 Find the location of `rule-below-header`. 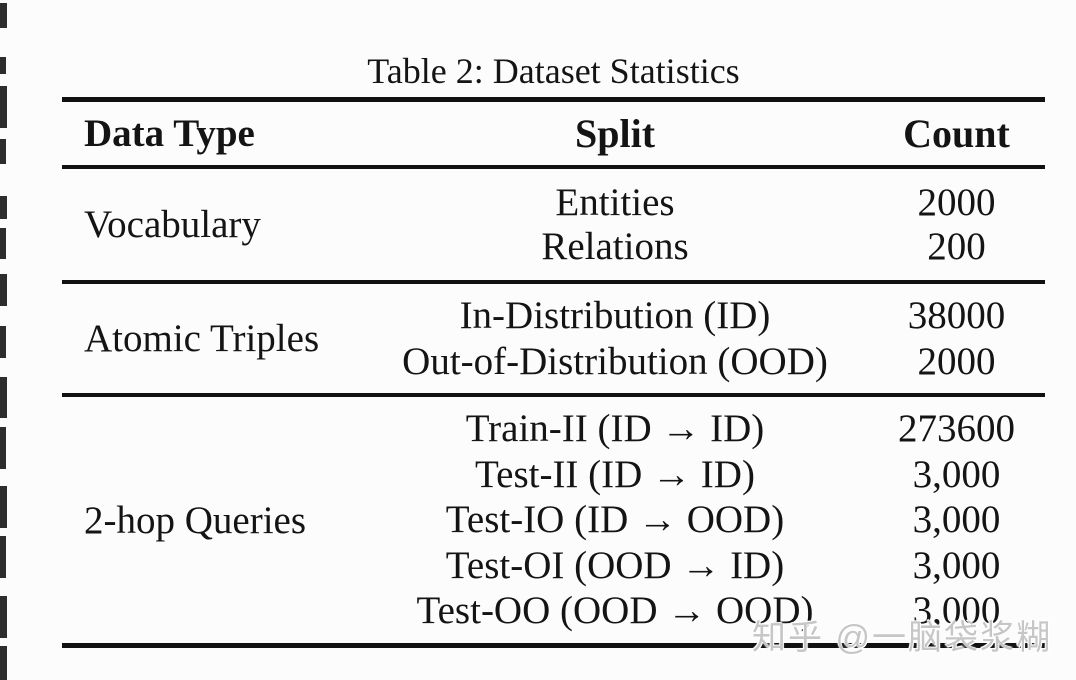

rule-below-header is located at coordinates (553, 167).